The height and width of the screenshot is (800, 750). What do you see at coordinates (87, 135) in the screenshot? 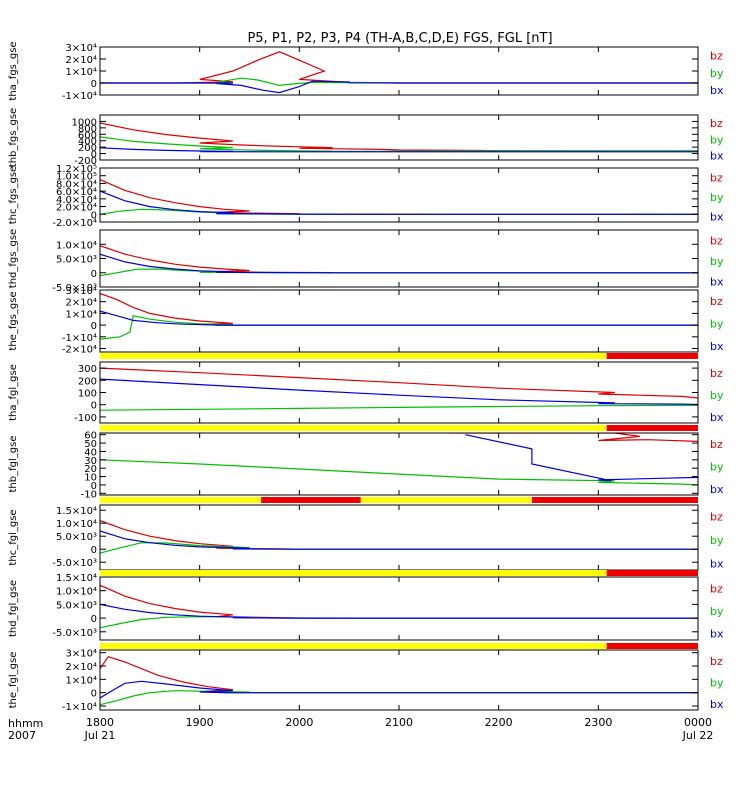
I see `y-tick-label: 600` at bounding box center [87, 135].